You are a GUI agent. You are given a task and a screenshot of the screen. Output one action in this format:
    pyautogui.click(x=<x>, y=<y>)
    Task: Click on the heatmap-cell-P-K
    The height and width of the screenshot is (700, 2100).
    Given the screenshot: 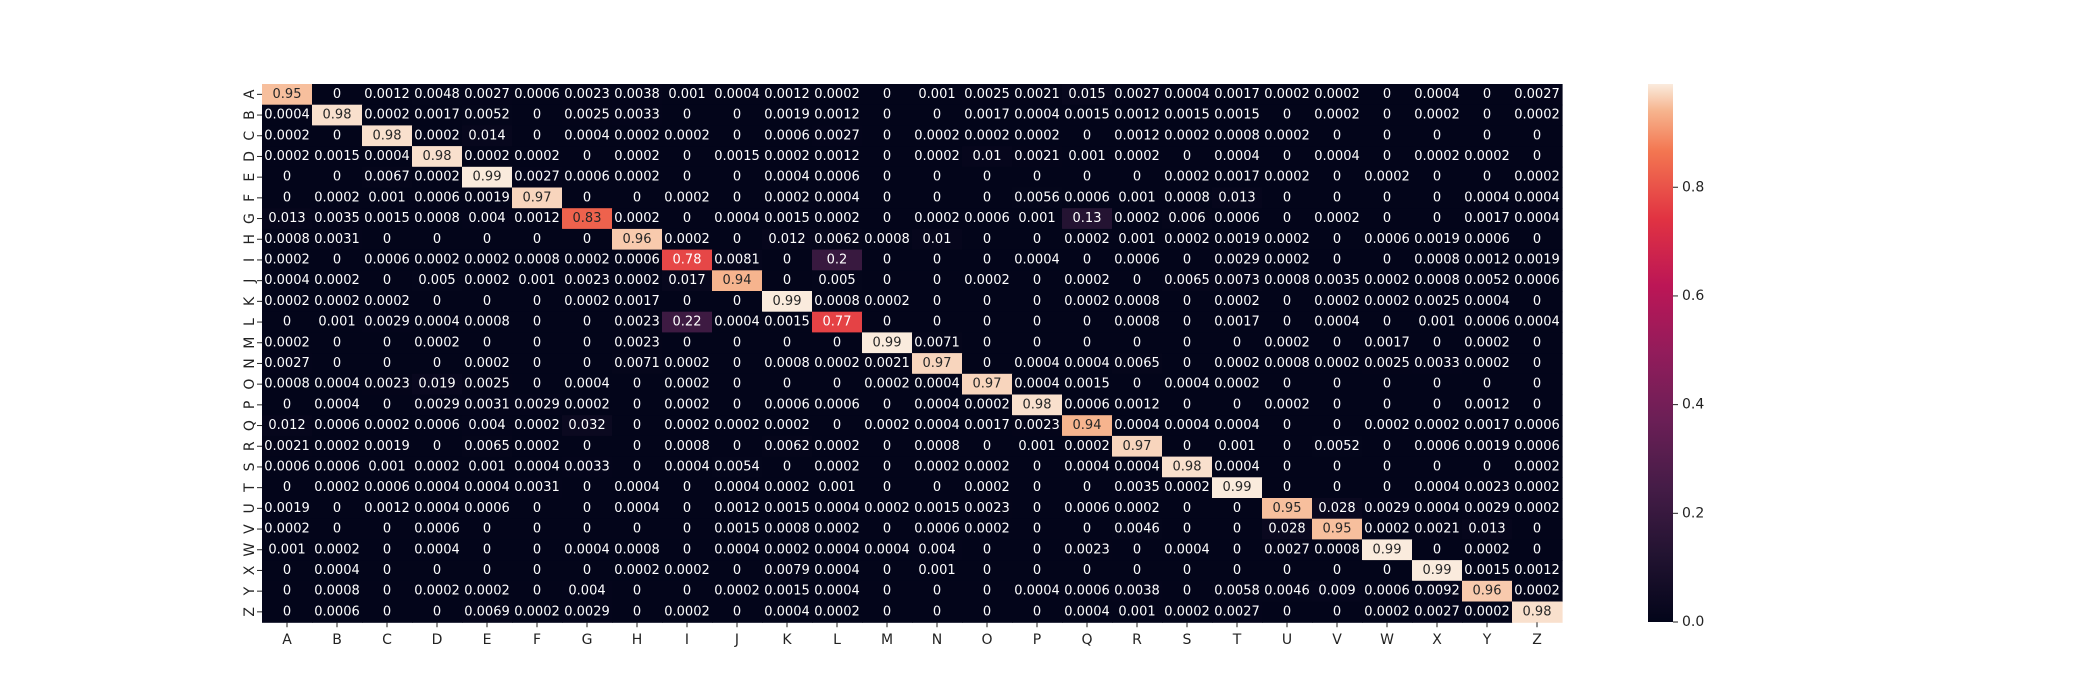 What is the action you would take?
    pyautogui.click(x=787, y=405)
    